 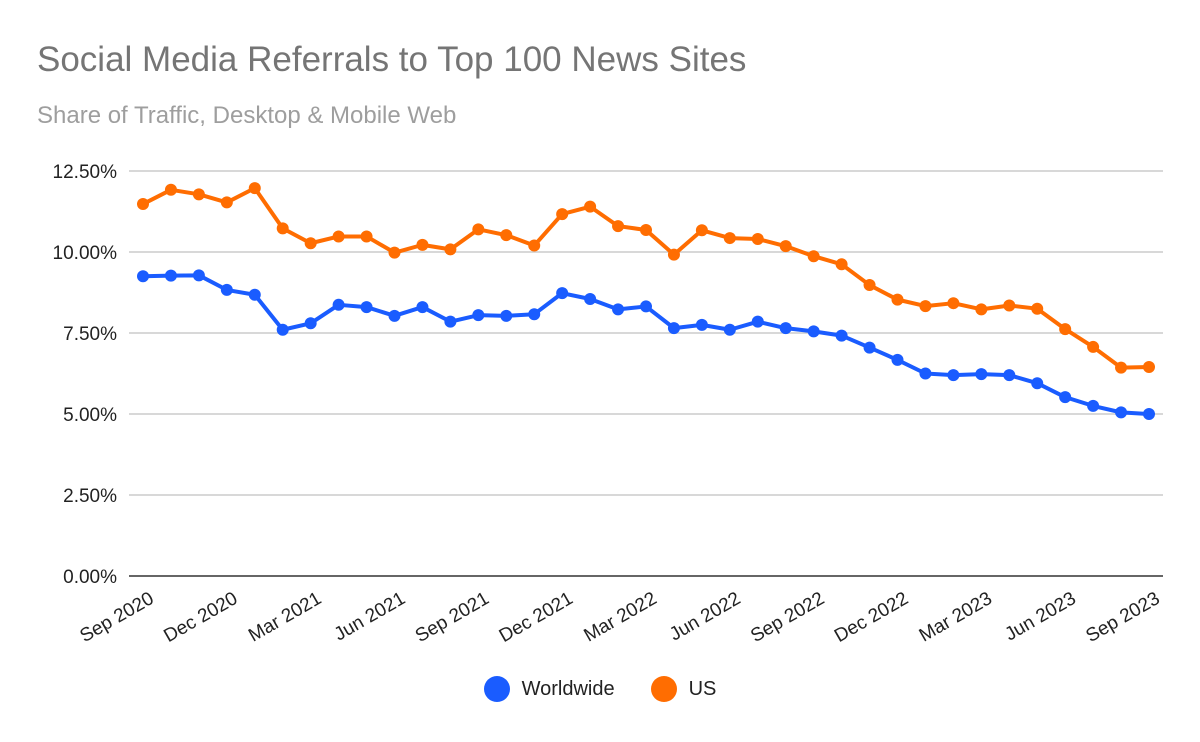 I want to click on y-tick-label: 12.50%, so click(x=85, y=172).